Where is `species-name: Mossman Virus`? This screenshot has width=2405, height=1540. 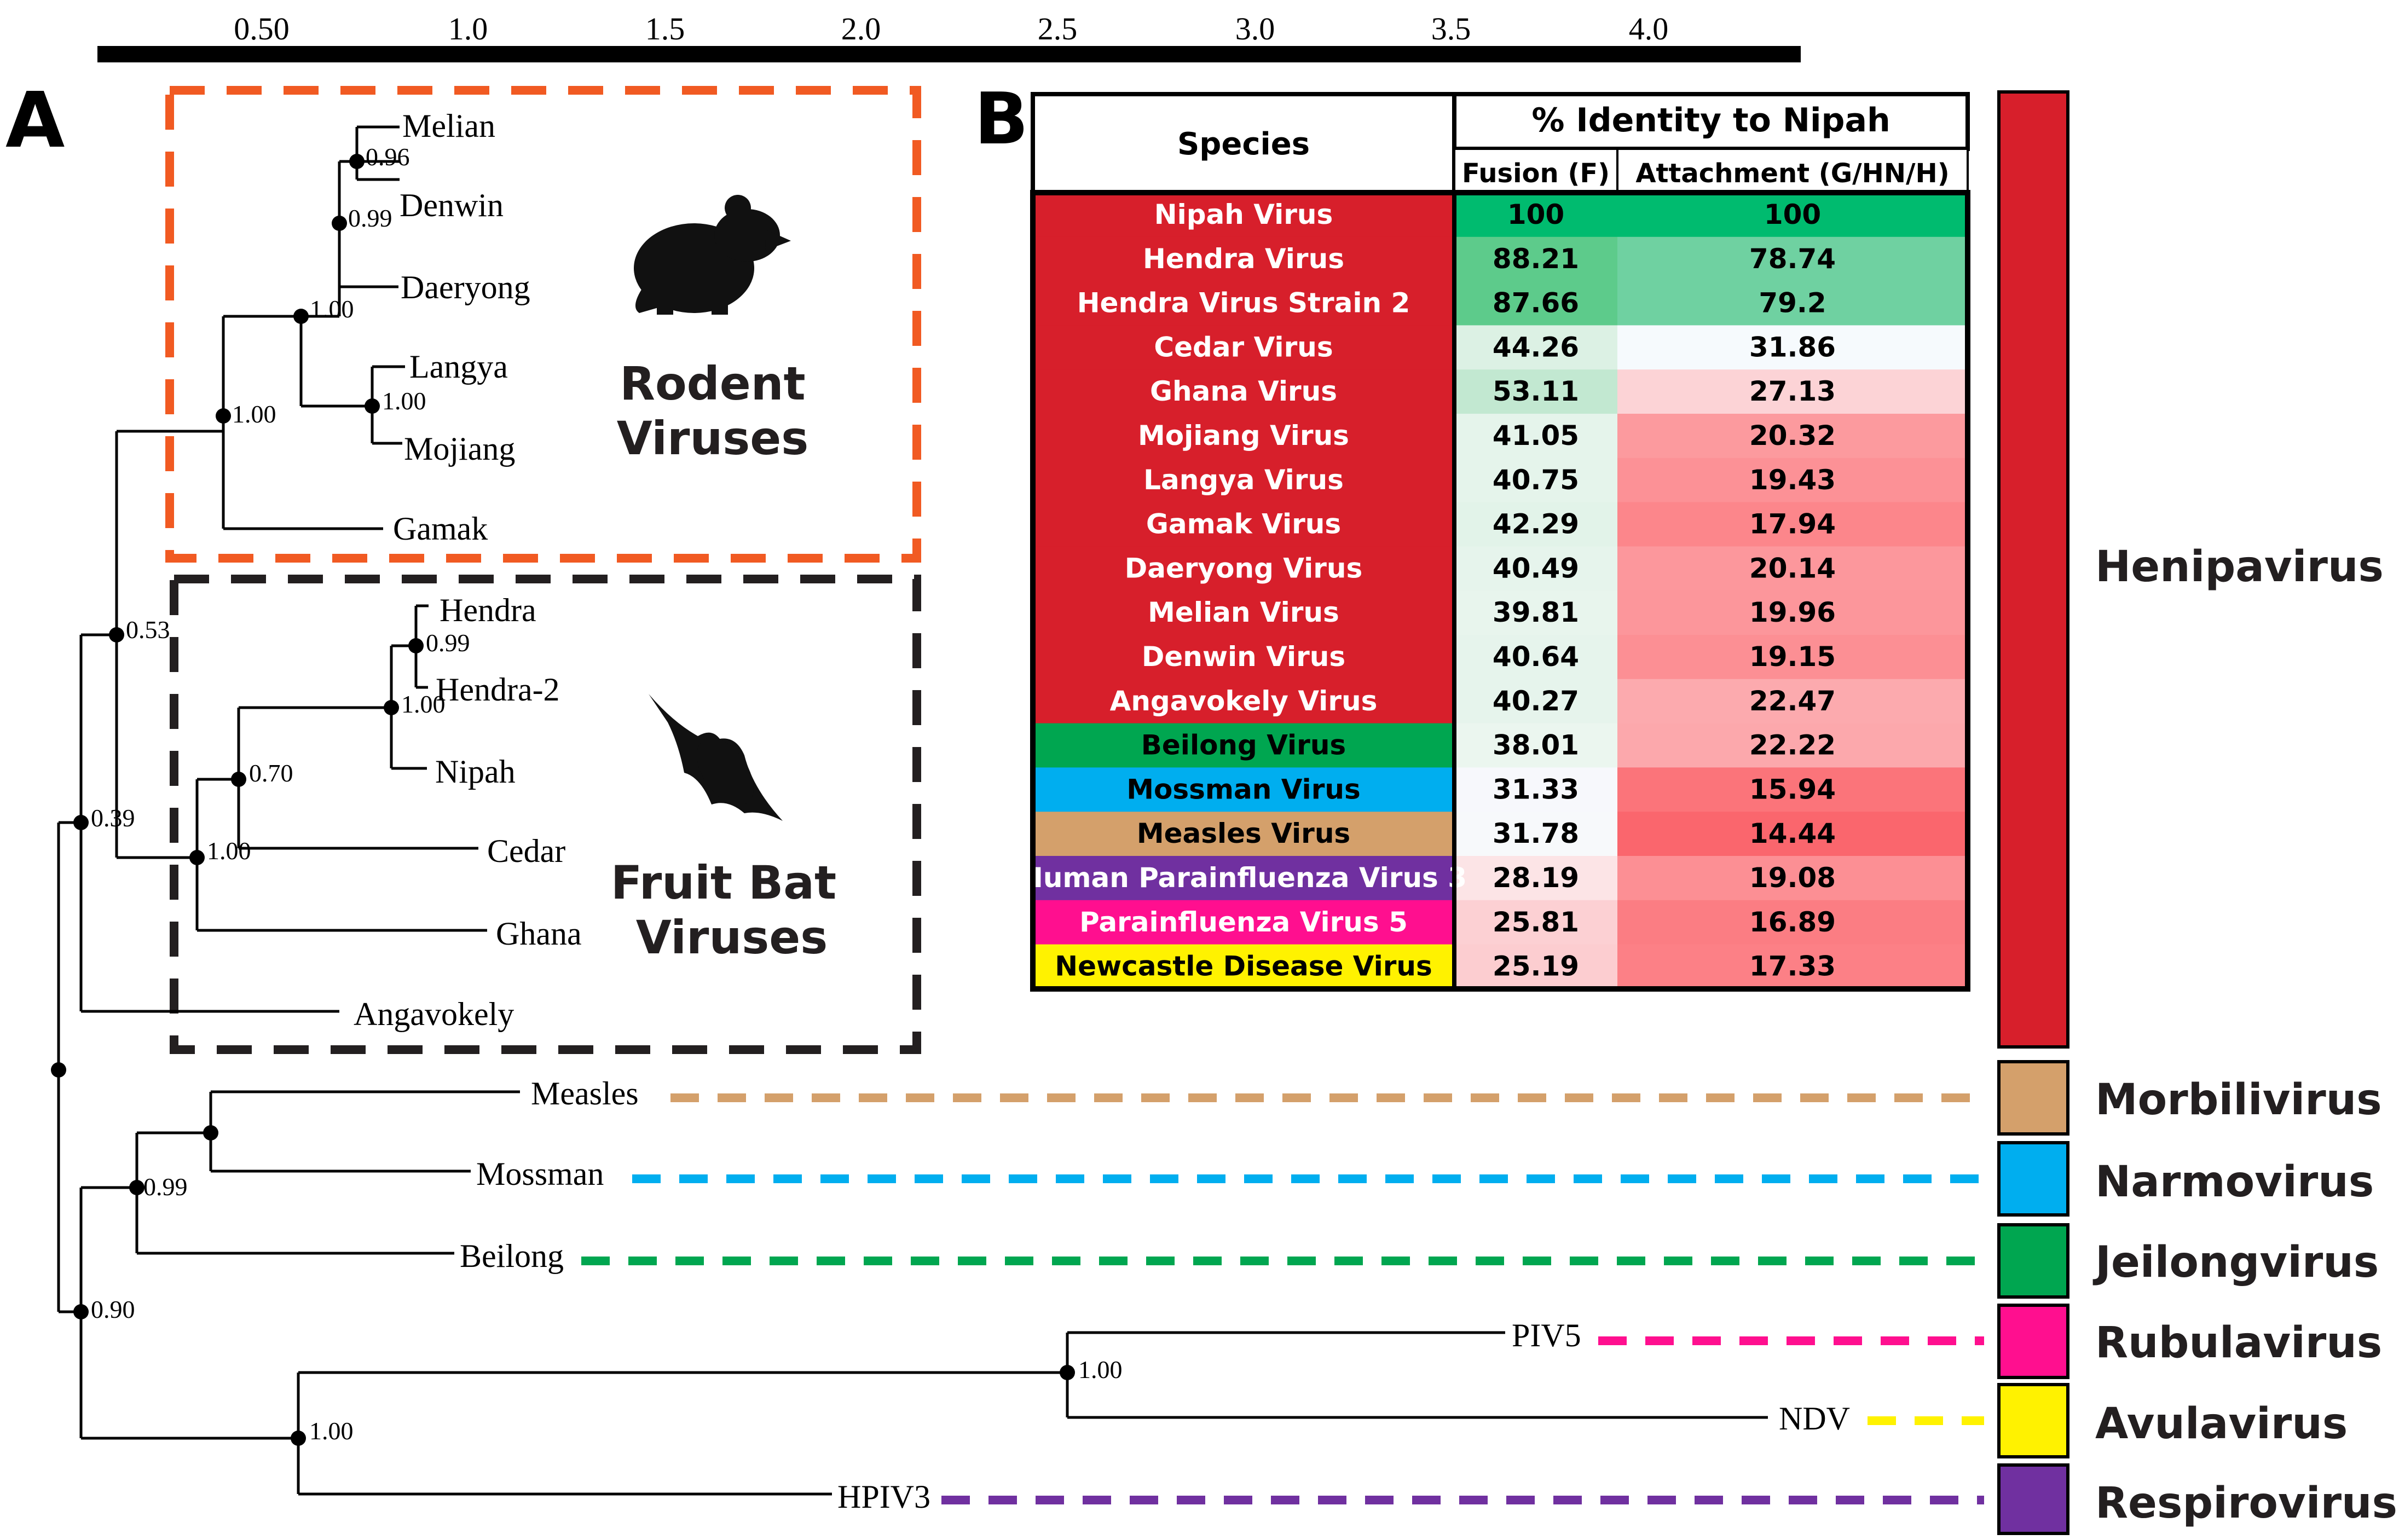 species-name: Mossman Virus is located at coordinates (1243, 789).